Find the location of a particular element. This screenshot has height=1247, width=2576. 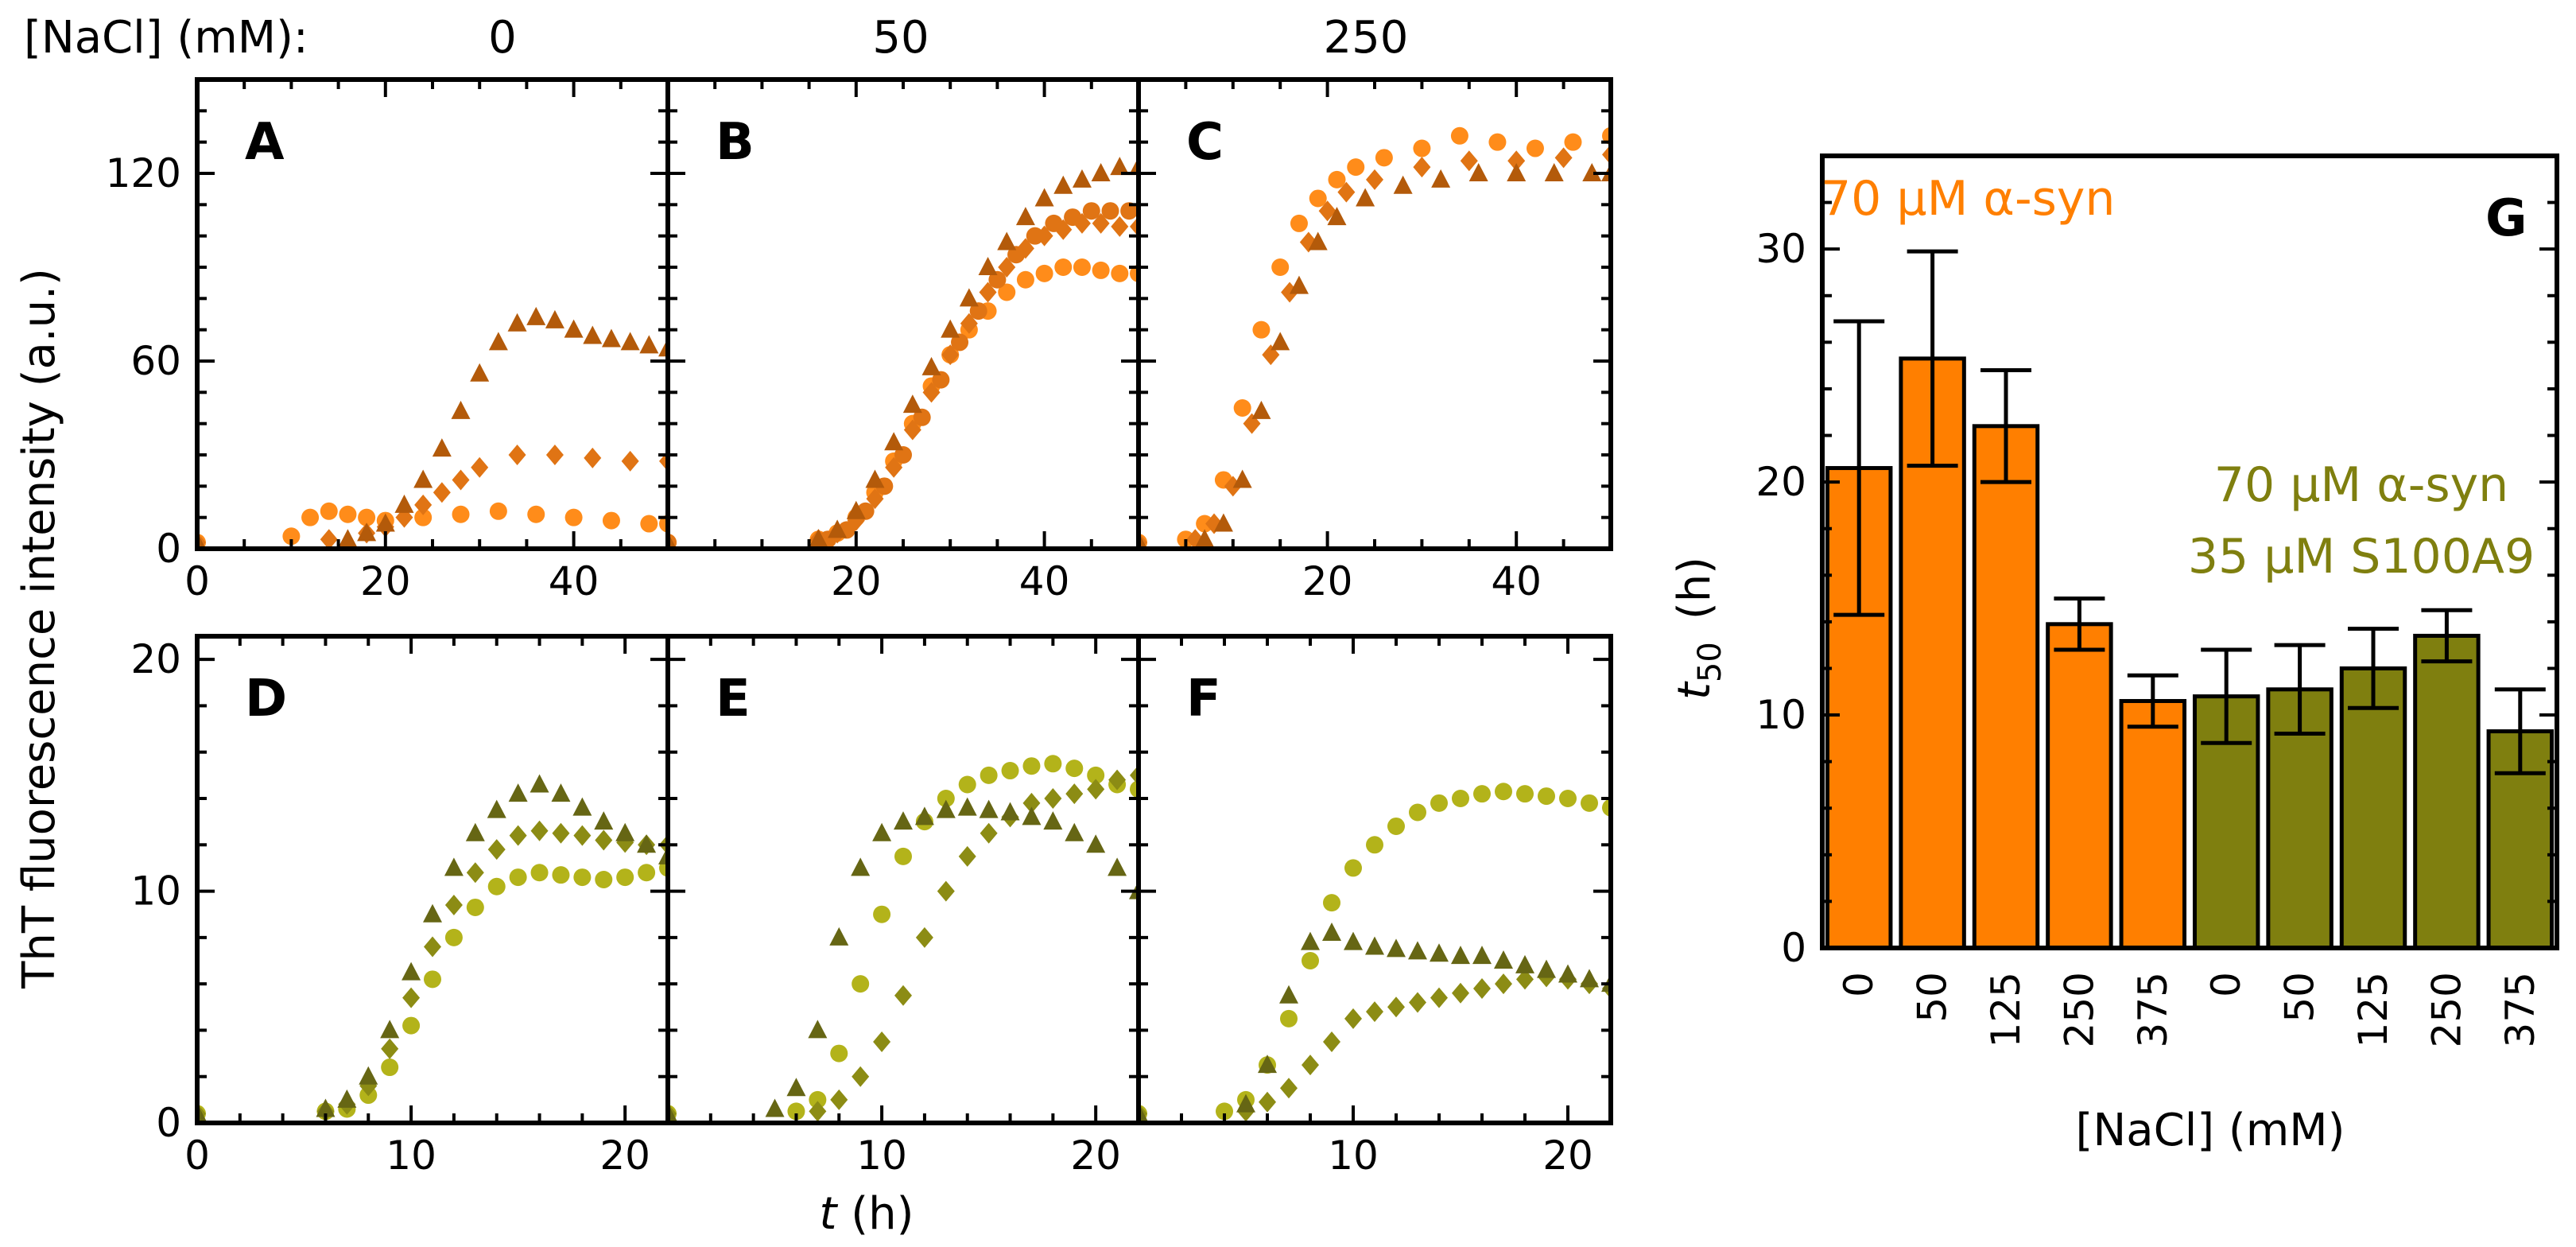

panel-a: 0 20 40 0 60 120 A is located at coordinates (388, 340).